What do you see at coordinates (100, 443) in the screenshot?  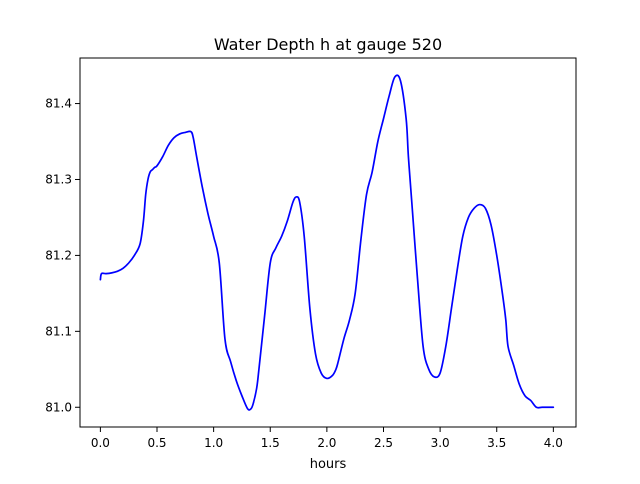 I see `x-tick-label: 0.0` at bounding box center [100, 443].